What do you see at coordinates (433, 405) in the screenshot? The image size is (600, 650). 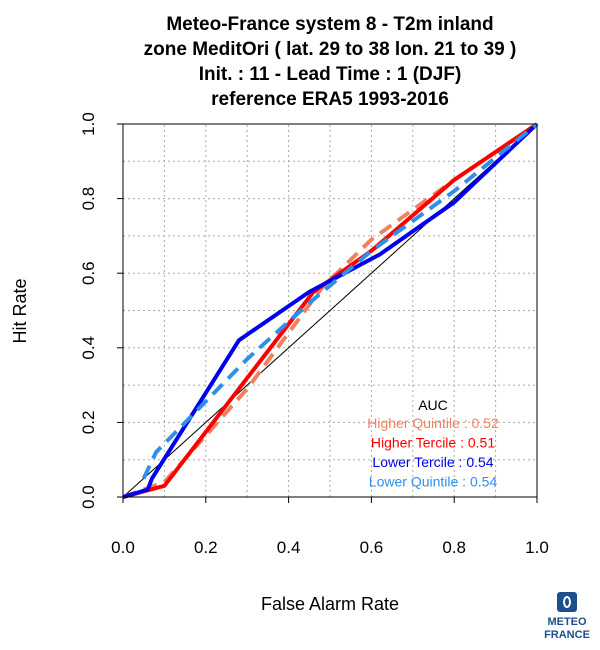 I see `legend-title: AUC` at bounding box center [433, 405].